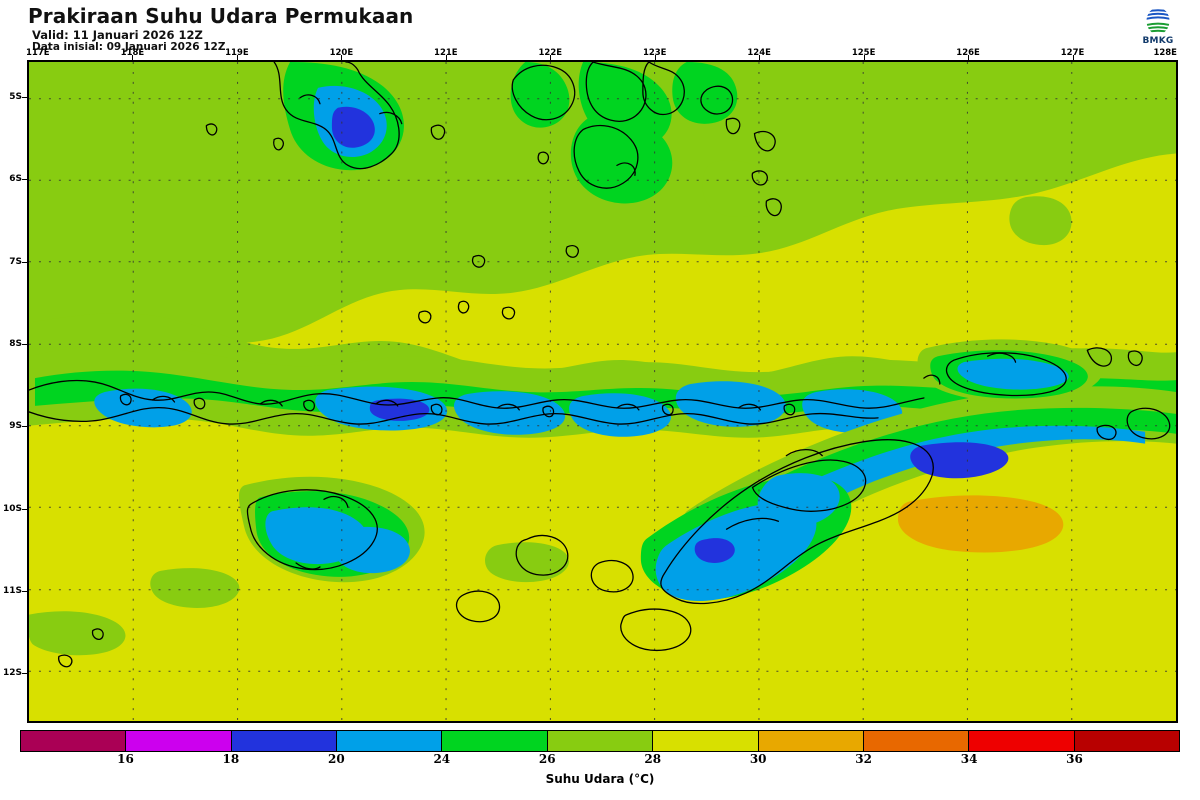 This screenshot has width=1200, height=800. What do you see at coordinates (759, 53) in the screenshot?
I see `longitude-label-124e: 124E` at bounding box center [759, 53].